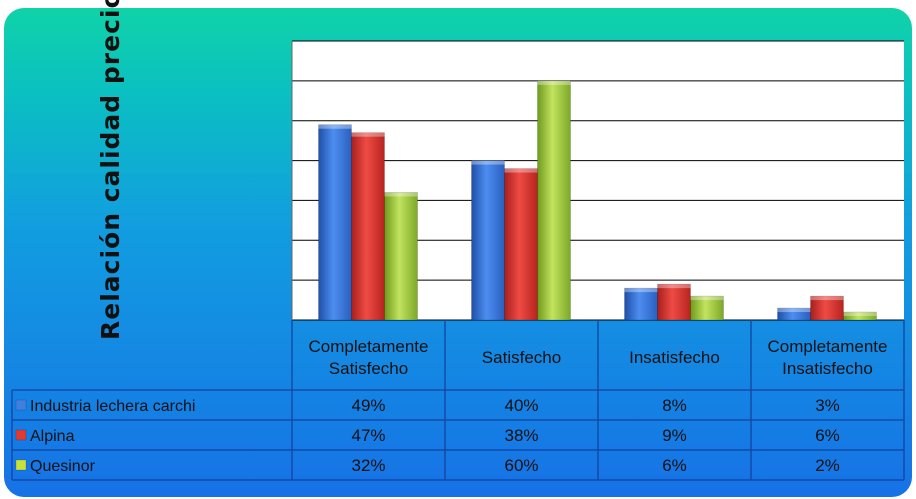 The image size is (916, 499). Describe the element at coordinates (52, 436) in the screenshot. I see `legend-entry: Alpina` at that location.